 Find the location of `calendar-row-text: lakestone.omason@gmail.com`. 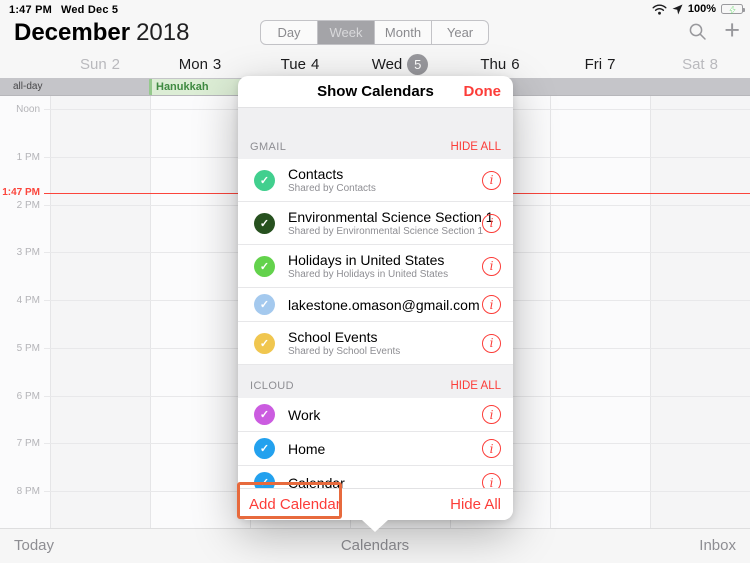

calendar-row-text: lakestone.omason@gmail.com is located at coordinates (384, 304).